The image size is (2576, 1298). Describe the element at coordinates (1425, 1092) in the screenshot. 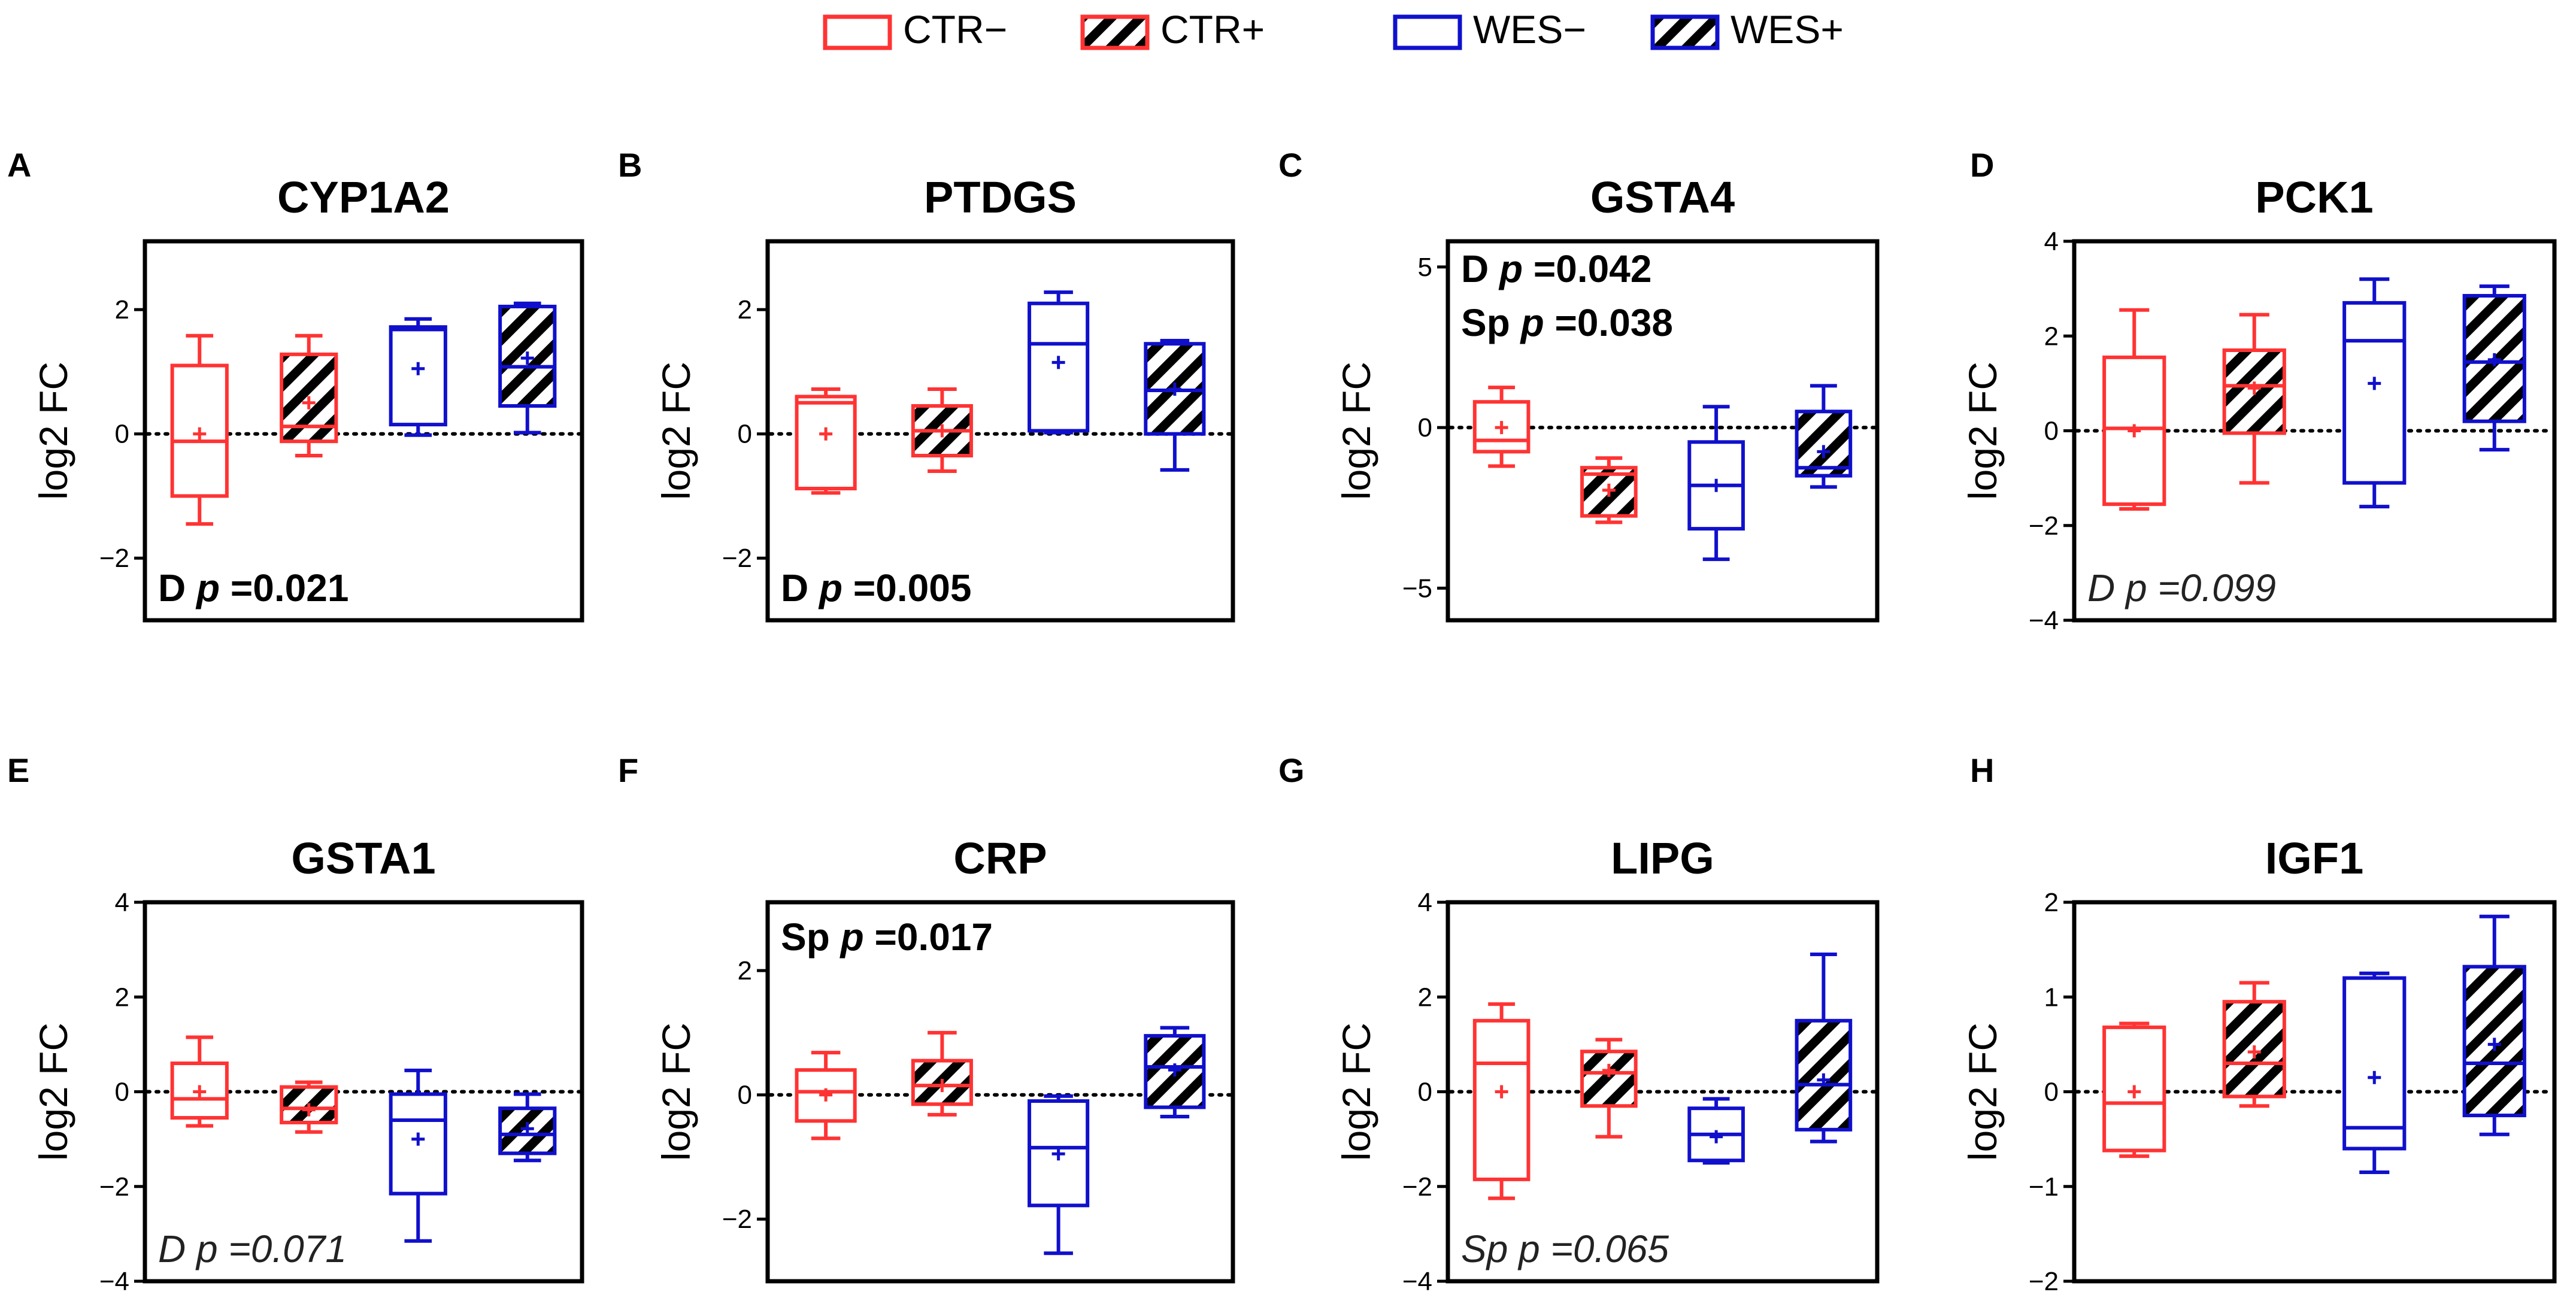

I see `panel-g-ytick-label-2: 0` at that location.